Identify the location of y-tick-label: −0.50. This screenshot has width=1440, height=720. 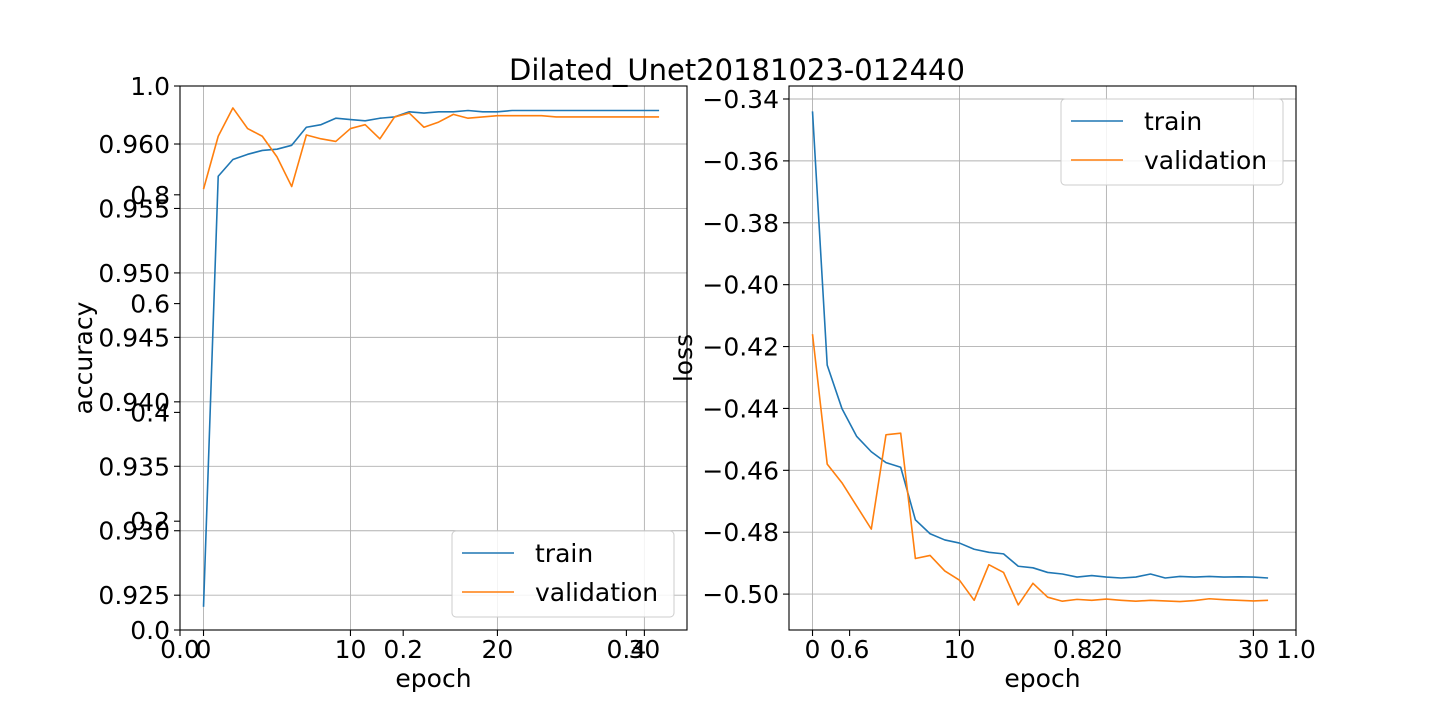
(740, 594).